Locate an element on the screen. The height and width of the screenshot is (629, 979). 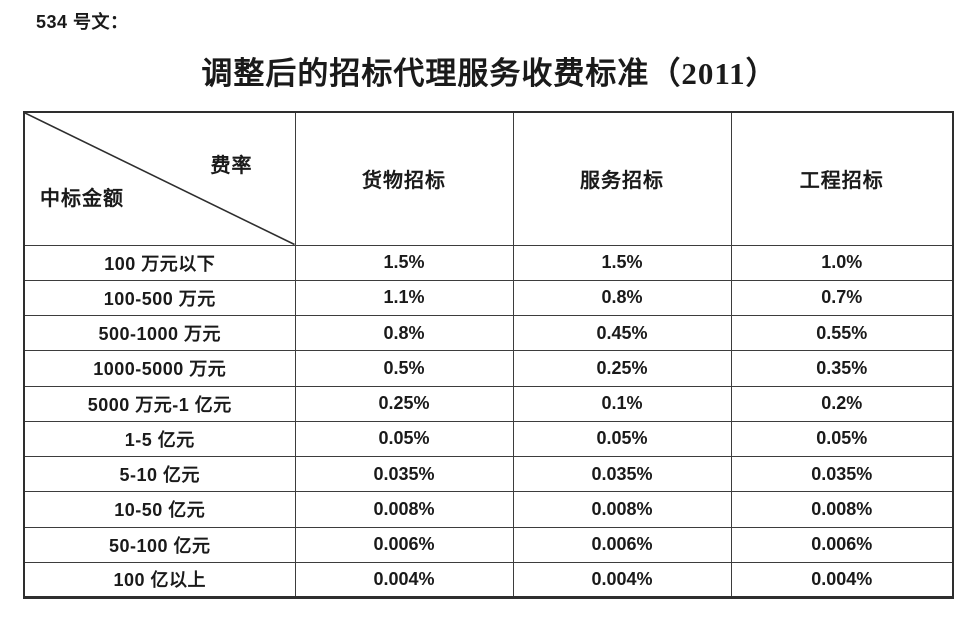
services-rate-cell: 0.008% is located at coordinates (622, 509).